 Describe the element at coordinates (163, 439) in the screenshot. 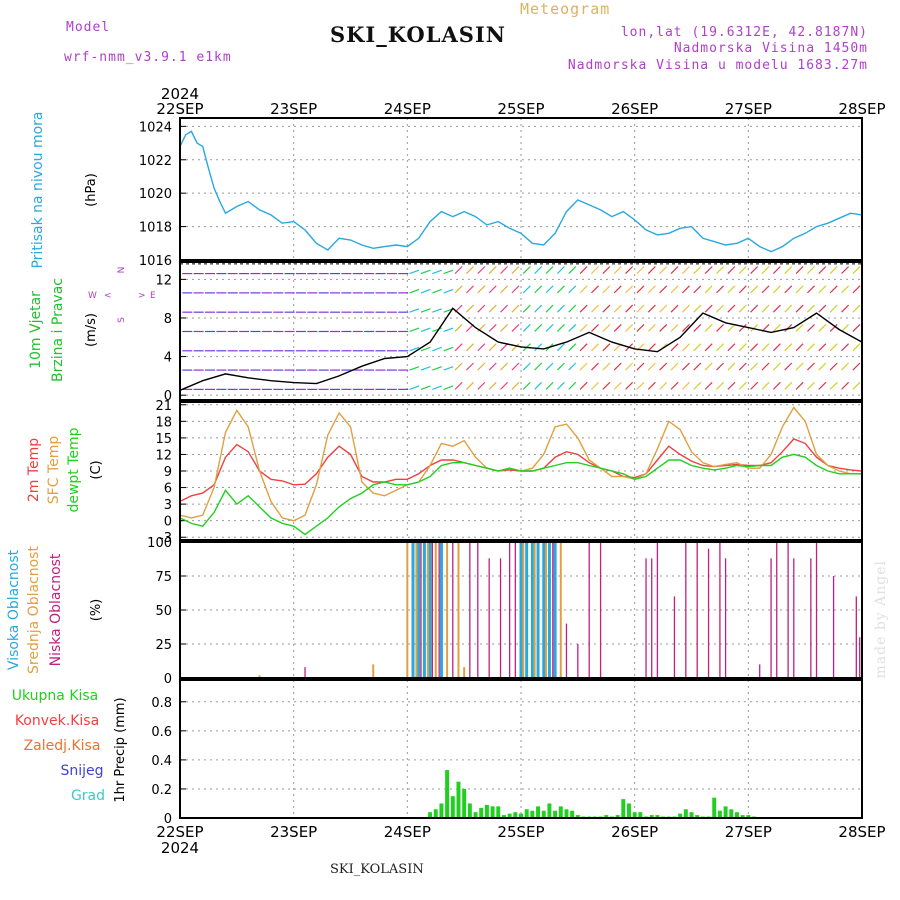

I see `temp-tick-label: 15` at that location.